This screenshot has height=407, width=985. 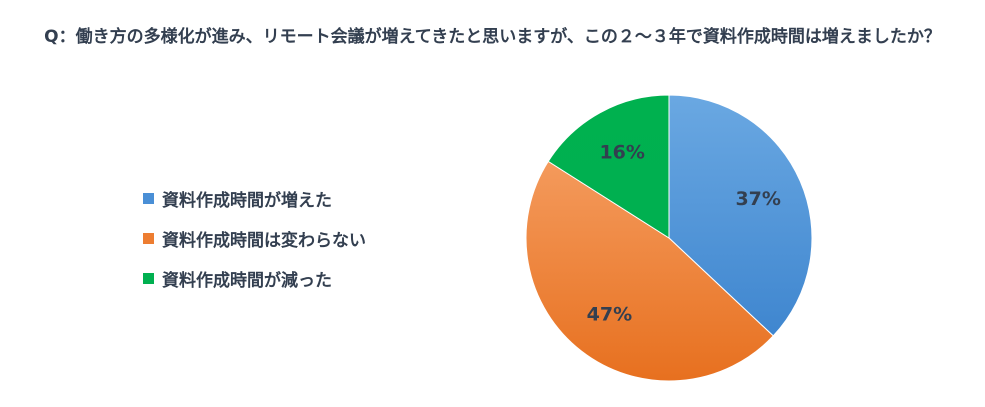 What do you see at coordinates (148, 278) in the screenshot?
I see `legend-swatch-decreased` at bounding box center [148, 278].